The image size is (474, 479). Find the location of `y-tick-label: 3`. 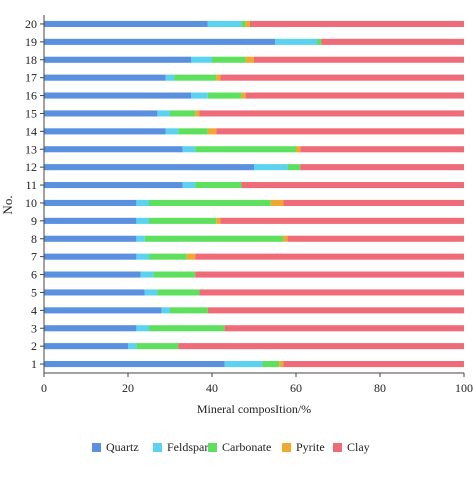

y-tick-label: 3 is located at coordinates (34, 328).